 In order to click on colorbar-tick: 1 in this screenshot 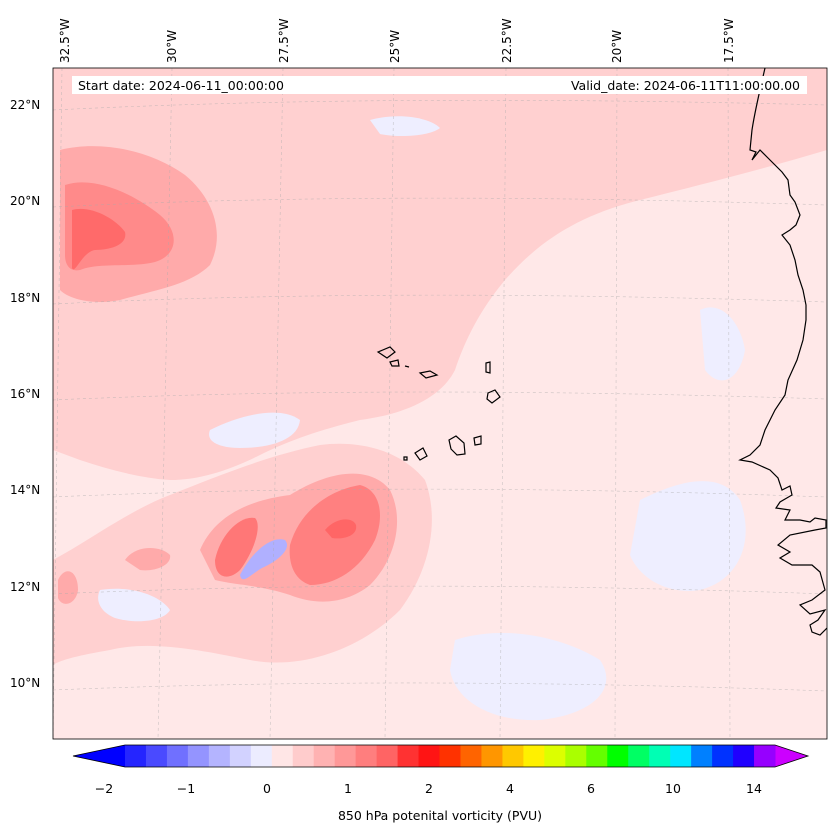, I will do `click(348, 788)`.